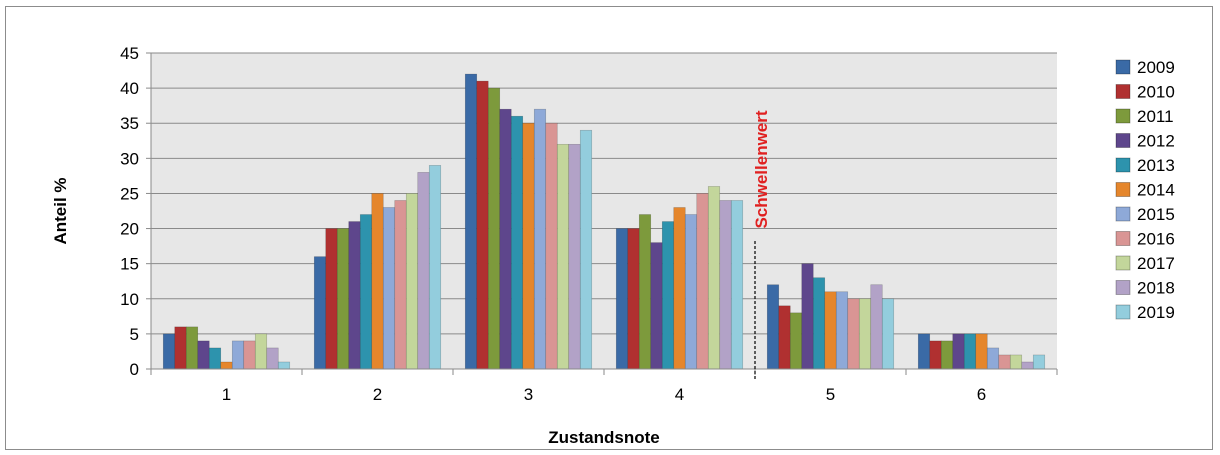 The height and width of the screenshot is (455, 1220). What do you see at coordinates (129, 88) in the screenshot?
I see `y-tick-label: 40` at bounding box center [129, 88].